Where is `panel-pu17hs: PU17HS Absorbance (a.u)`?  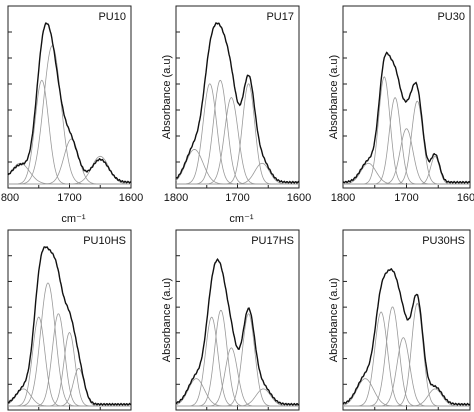 panel-pu17hs: PU17HS Absorbance (a.u) is located at coordinates (230, 320).